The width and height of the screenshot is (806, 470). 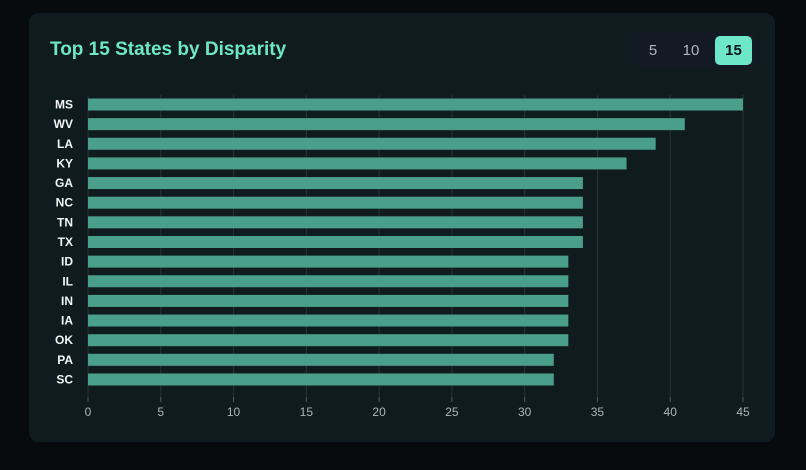 I want to click on y-label-sc: SC, so click(x=64, y=379).